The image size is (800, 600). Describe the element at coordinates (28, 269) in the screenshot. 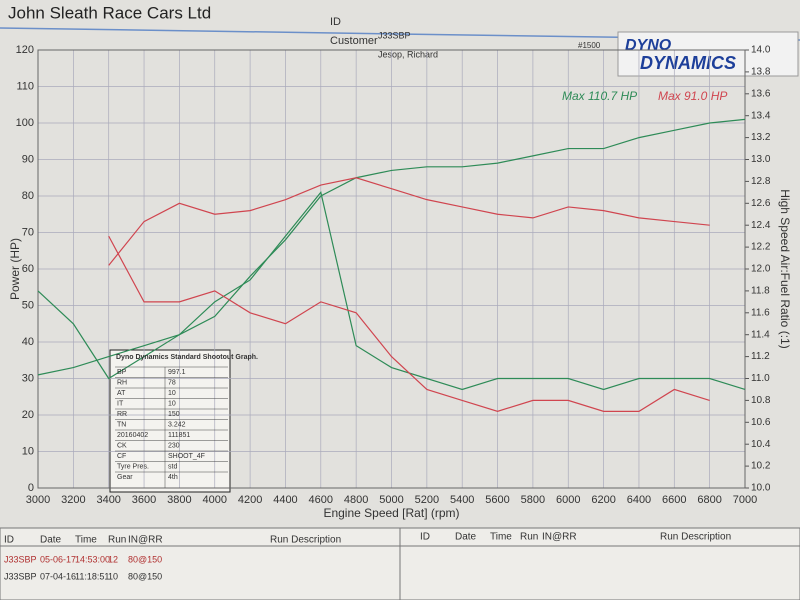

I see `y-tick-label: 60` at that location.